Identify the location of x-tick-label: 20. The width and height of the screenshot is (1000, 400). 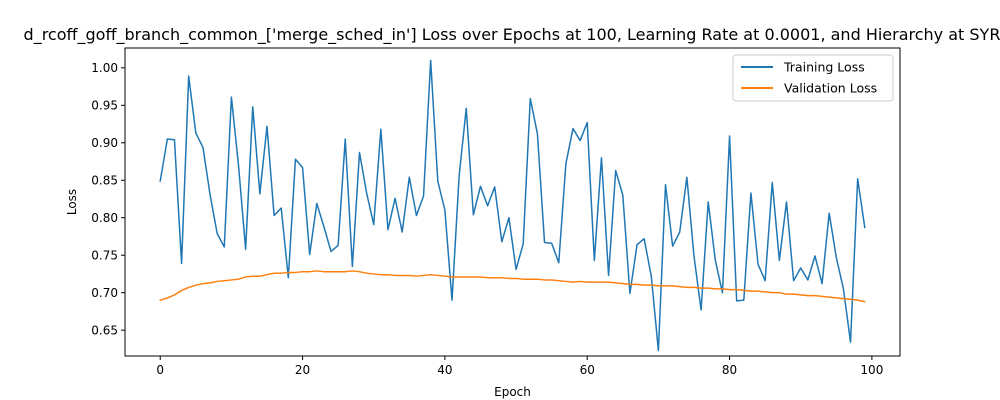
(302, 370).